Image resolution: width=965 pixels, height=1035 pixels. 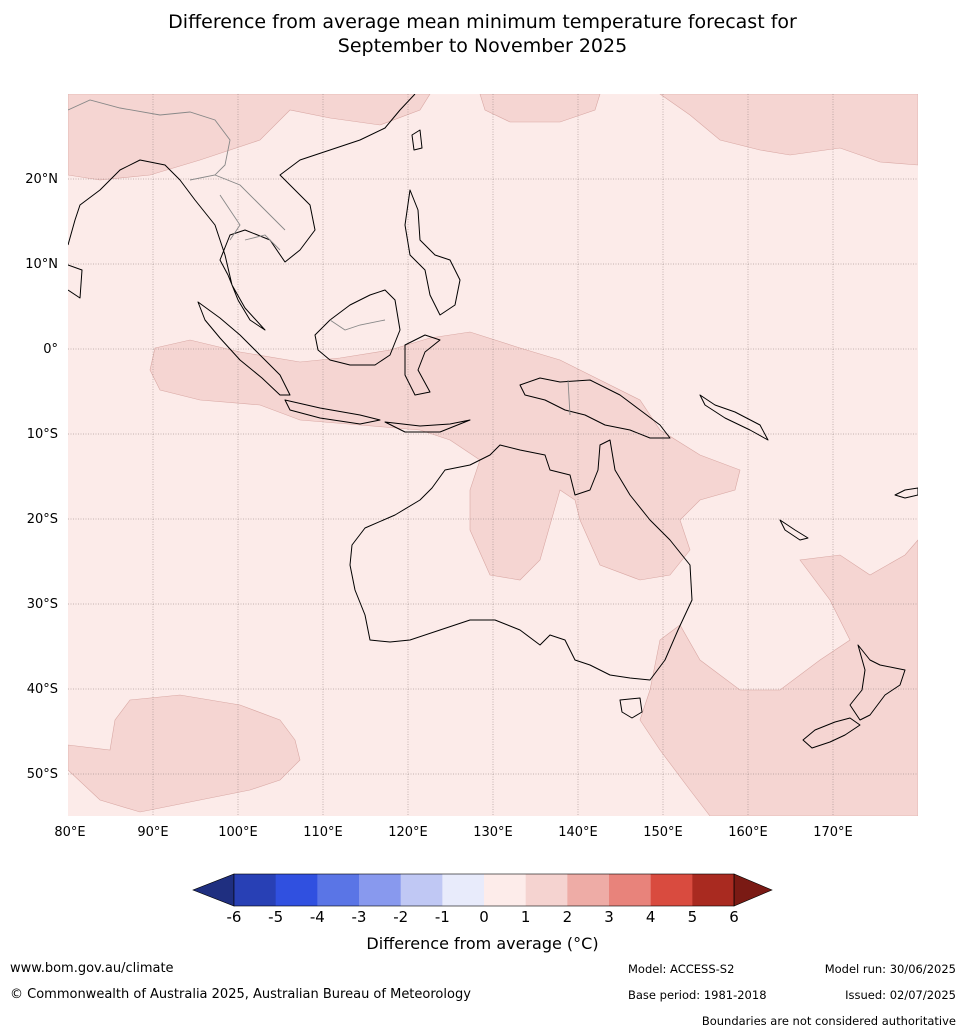 I want to click on tasmania-coastline, so click(x=631, y=708).